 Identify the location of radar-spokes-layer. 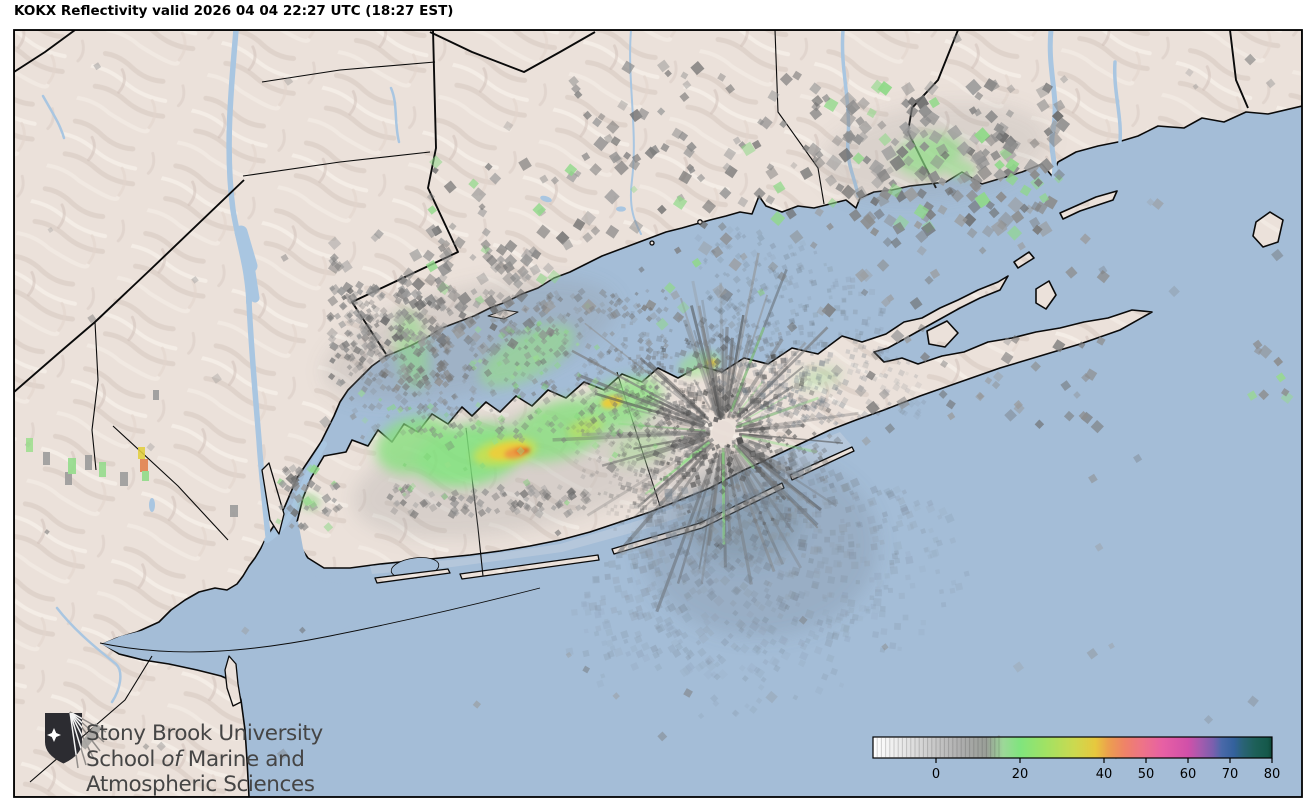
(705, 432).